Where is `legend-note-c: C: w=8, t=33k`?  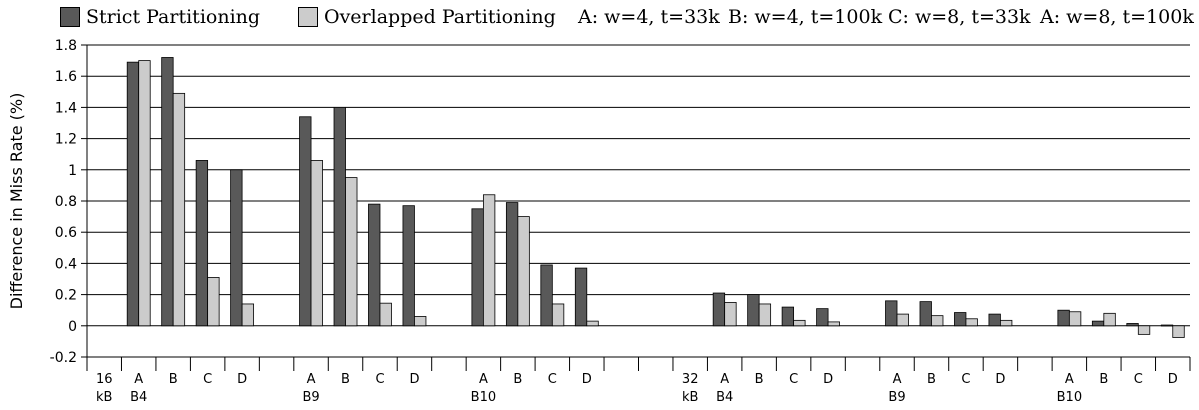
legend-note-c: C: w=8, t=33k is located at coordinates (959, 17).